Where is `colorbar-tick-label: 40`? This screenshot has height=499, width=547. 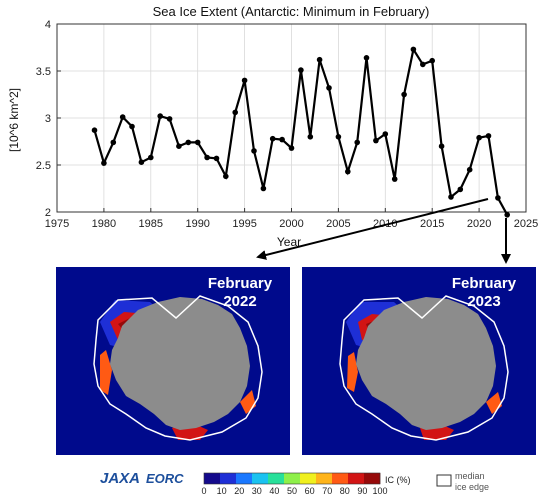 colorbar-tick-label: 40 is located at coordinates (274, 491).